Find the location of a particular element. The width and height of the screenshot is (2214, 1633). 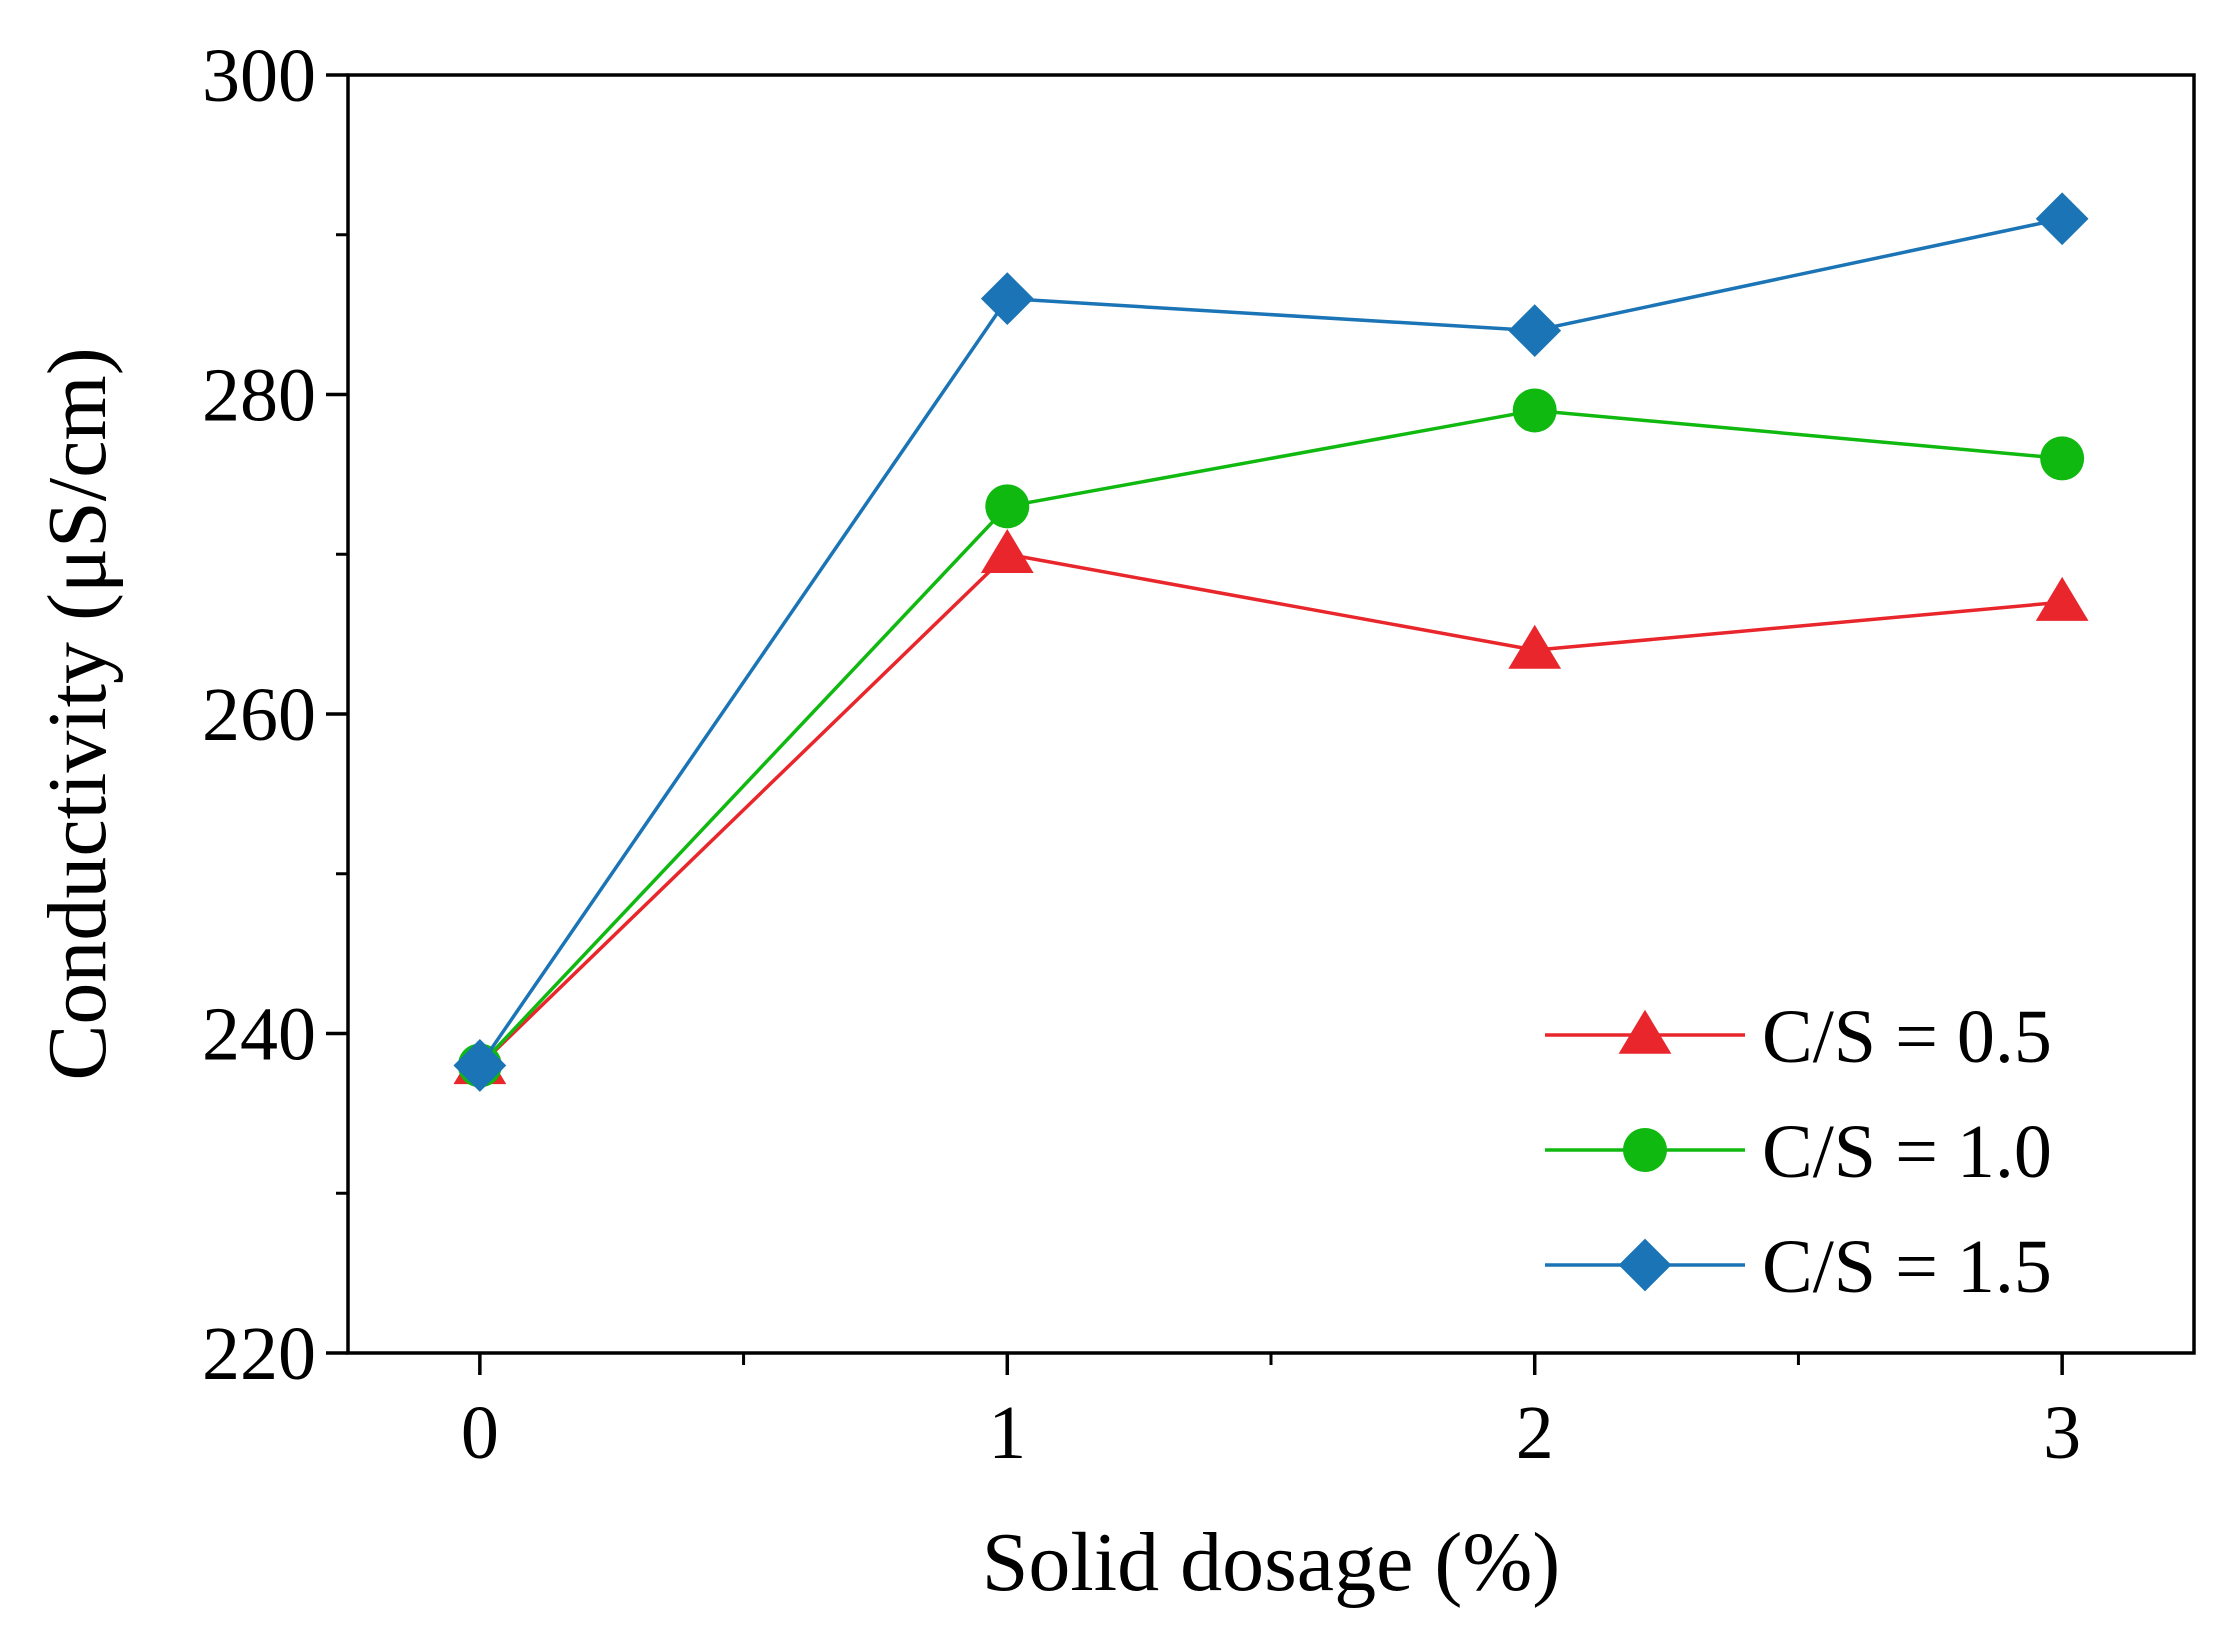

legend-item: C/S = 1.0 is located at coordinates (1798, 1152).